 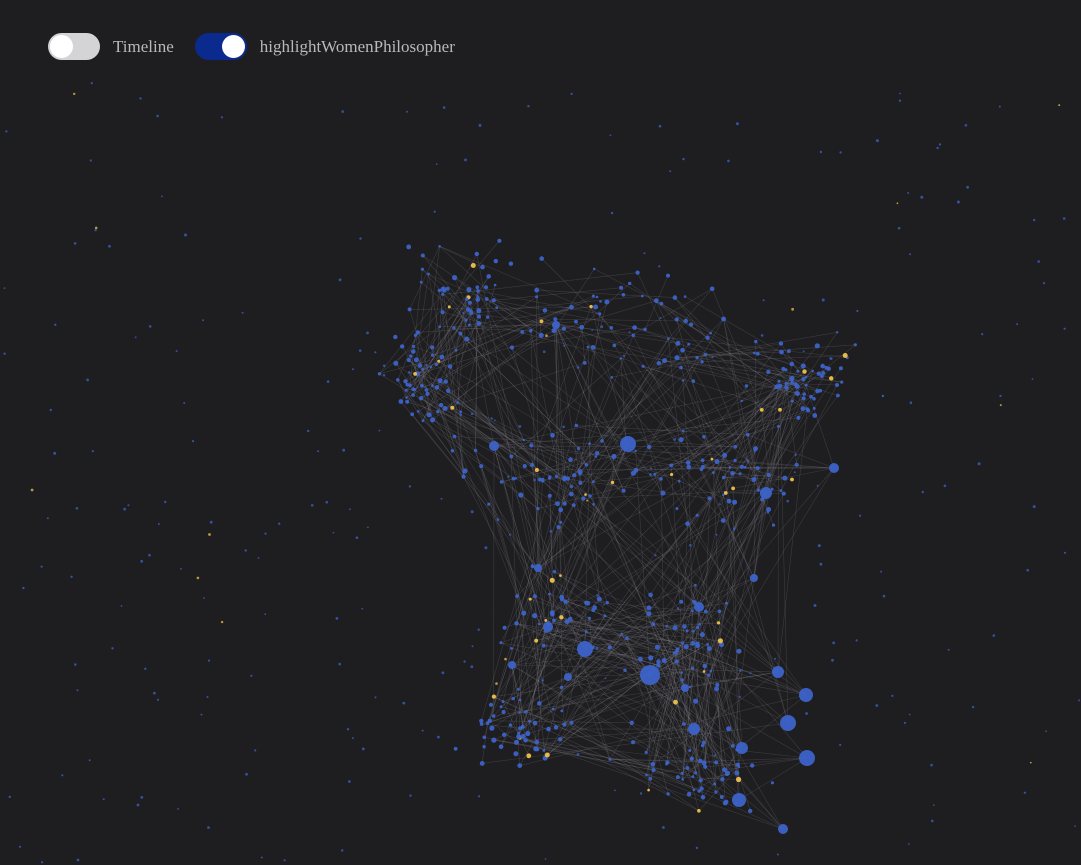 What do you see at coordinates (324, 46) in the screenshot?
I see `highlight-women-toggle: highlightWomenPhilosopher` at bounding box center [324, 46].